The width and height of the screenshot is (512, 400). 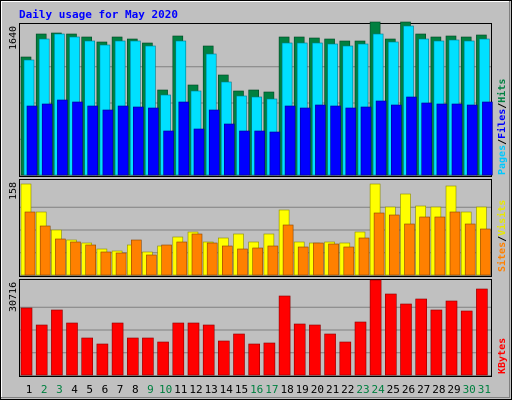 What do you see at coordinates (453, 389) in the screenshot?
I see `day-label-29: 29` at bounding box center [453, 389].